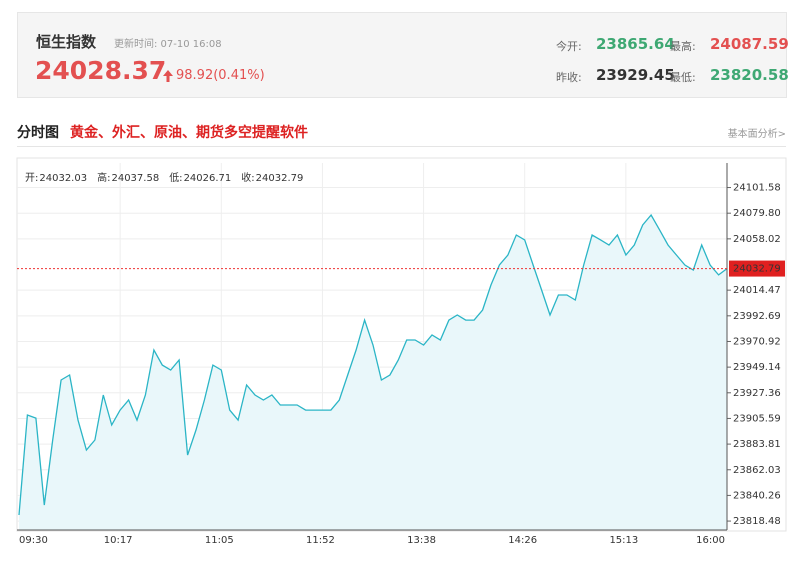  I want to click on y-tick-label: 23970.92, so click(757, 341).